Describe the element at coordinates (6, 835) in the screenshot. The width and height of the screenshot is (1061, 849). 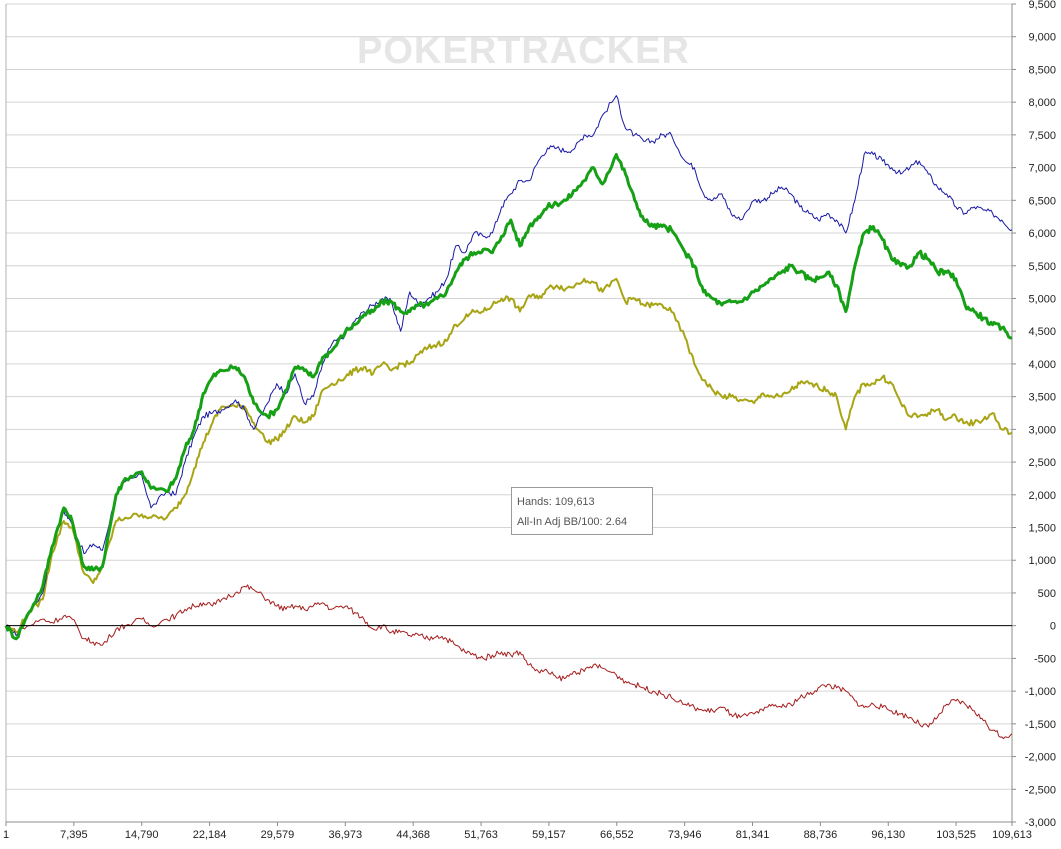
I see `x-tick-label: 1` at that location.